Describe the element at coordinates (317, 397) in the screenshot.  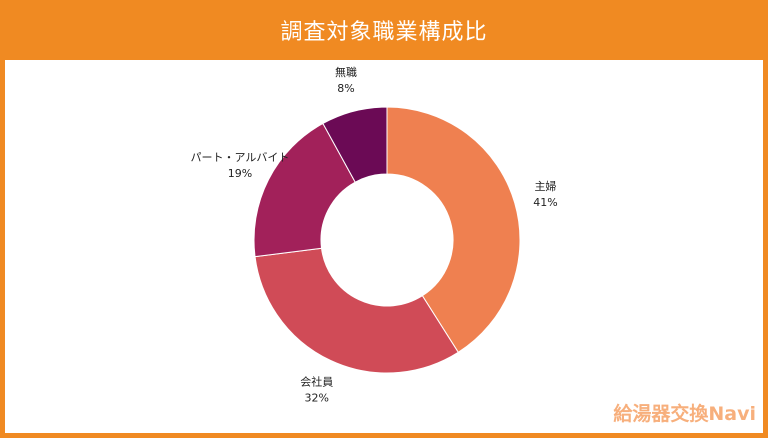
I see `slice-value-1: 32%` at that location.